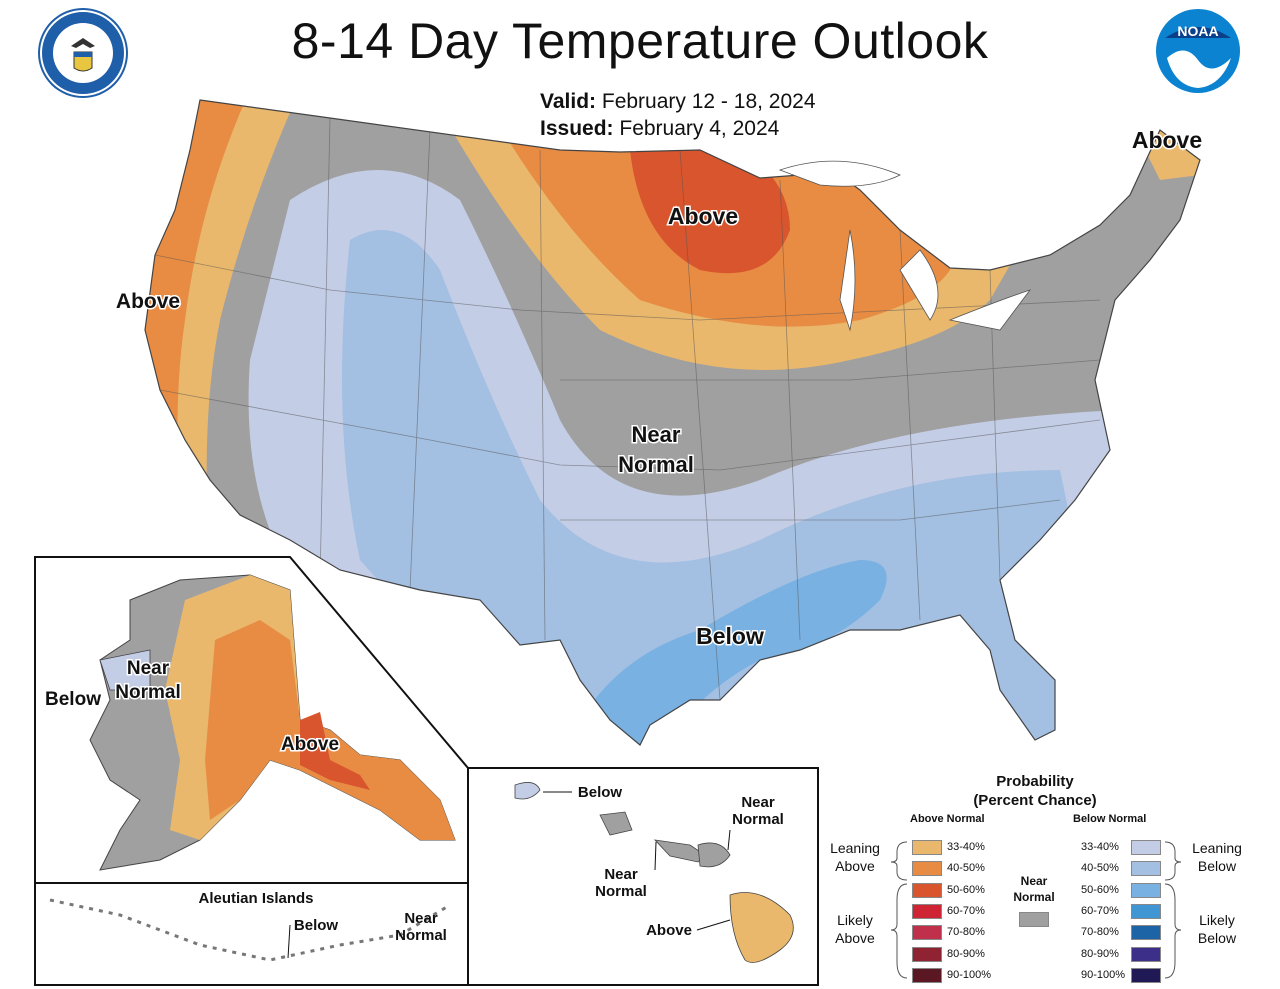 The width and height of the screenshot is (1280, 989). What do you see at coordinates (966, 889) in the screenshot?
I see `legend-above-range-2: 50-60%` at bounding box center [966, 889].